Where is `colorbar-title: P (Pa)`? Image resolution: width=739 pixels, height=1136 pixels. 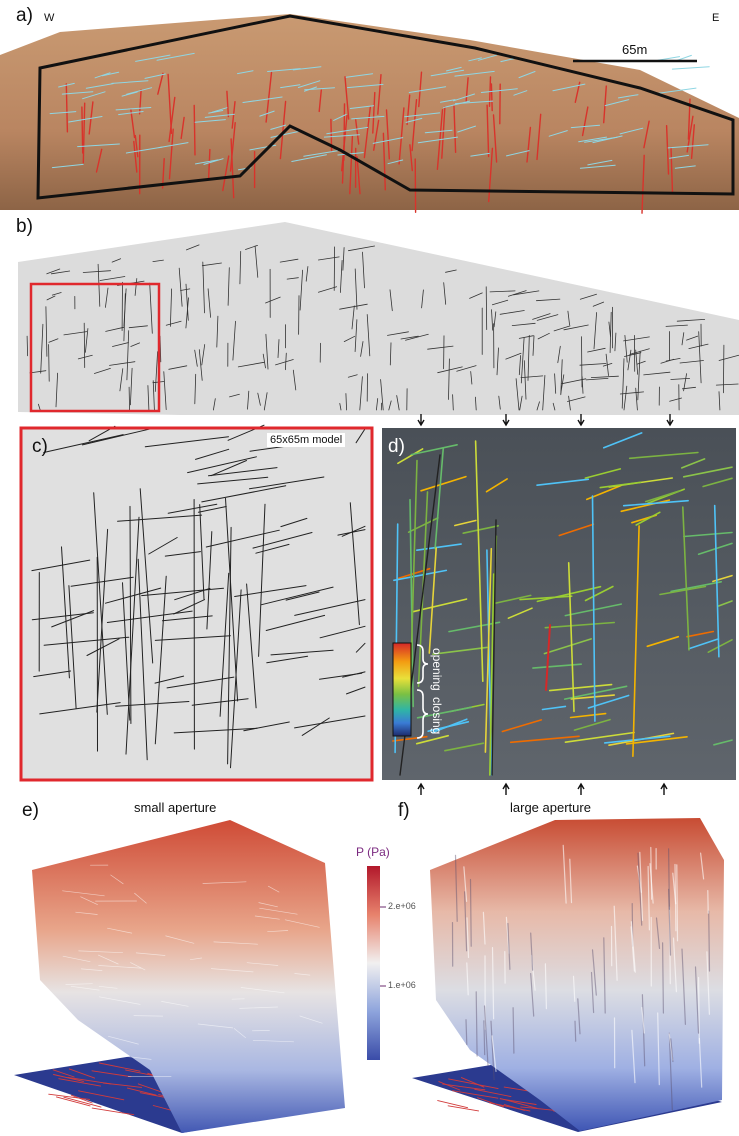 colorbar-title: P (Pa) is located at coordinates (373, 852).